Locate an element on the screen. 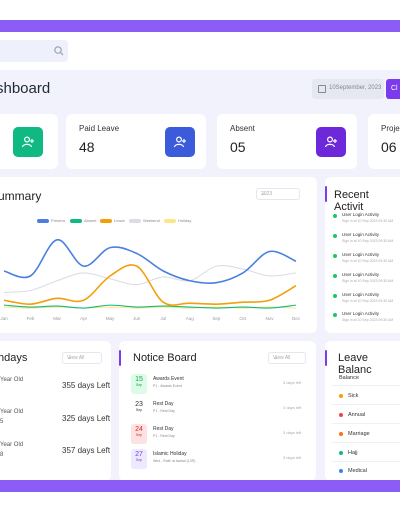 The image size is (400, 516). notice-day: 23 is located at coordinates (139, 404).